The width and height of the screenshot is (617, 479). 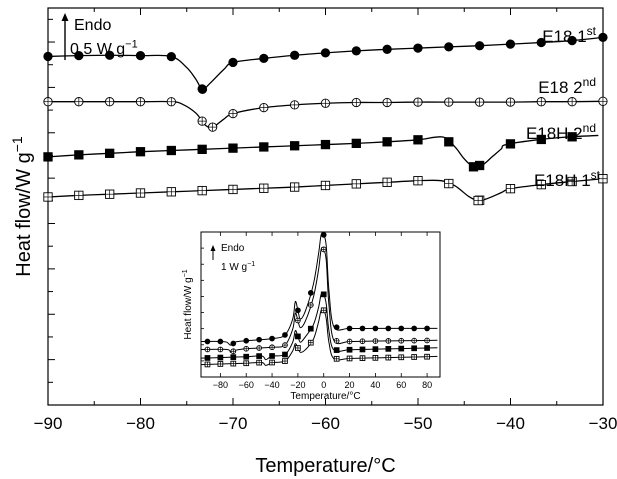 I want to click on series-1: E18 1st, so click(x=325, y=59).